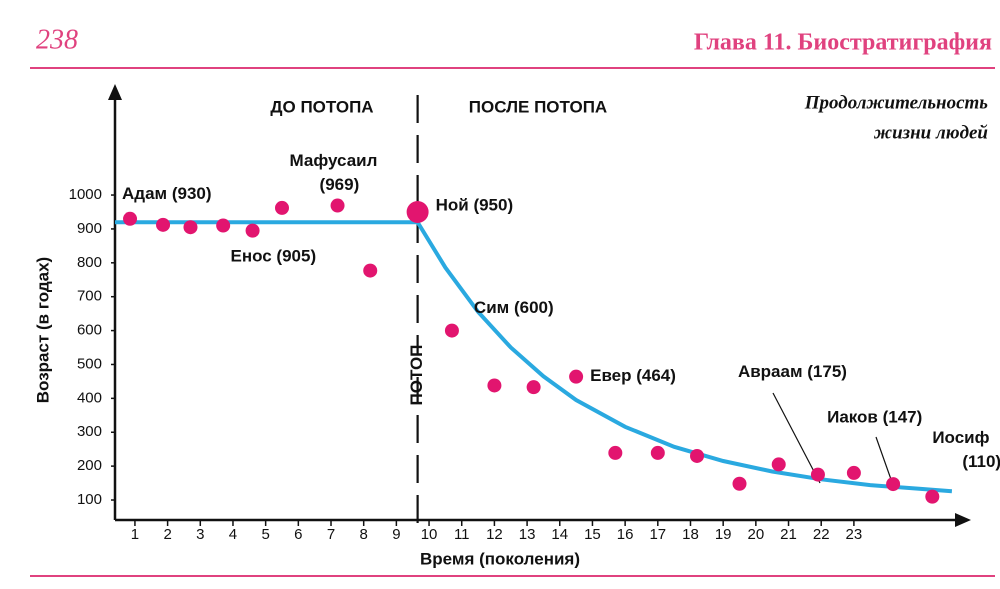  I want to click on x-tick-label: 18, so click(690, 534).